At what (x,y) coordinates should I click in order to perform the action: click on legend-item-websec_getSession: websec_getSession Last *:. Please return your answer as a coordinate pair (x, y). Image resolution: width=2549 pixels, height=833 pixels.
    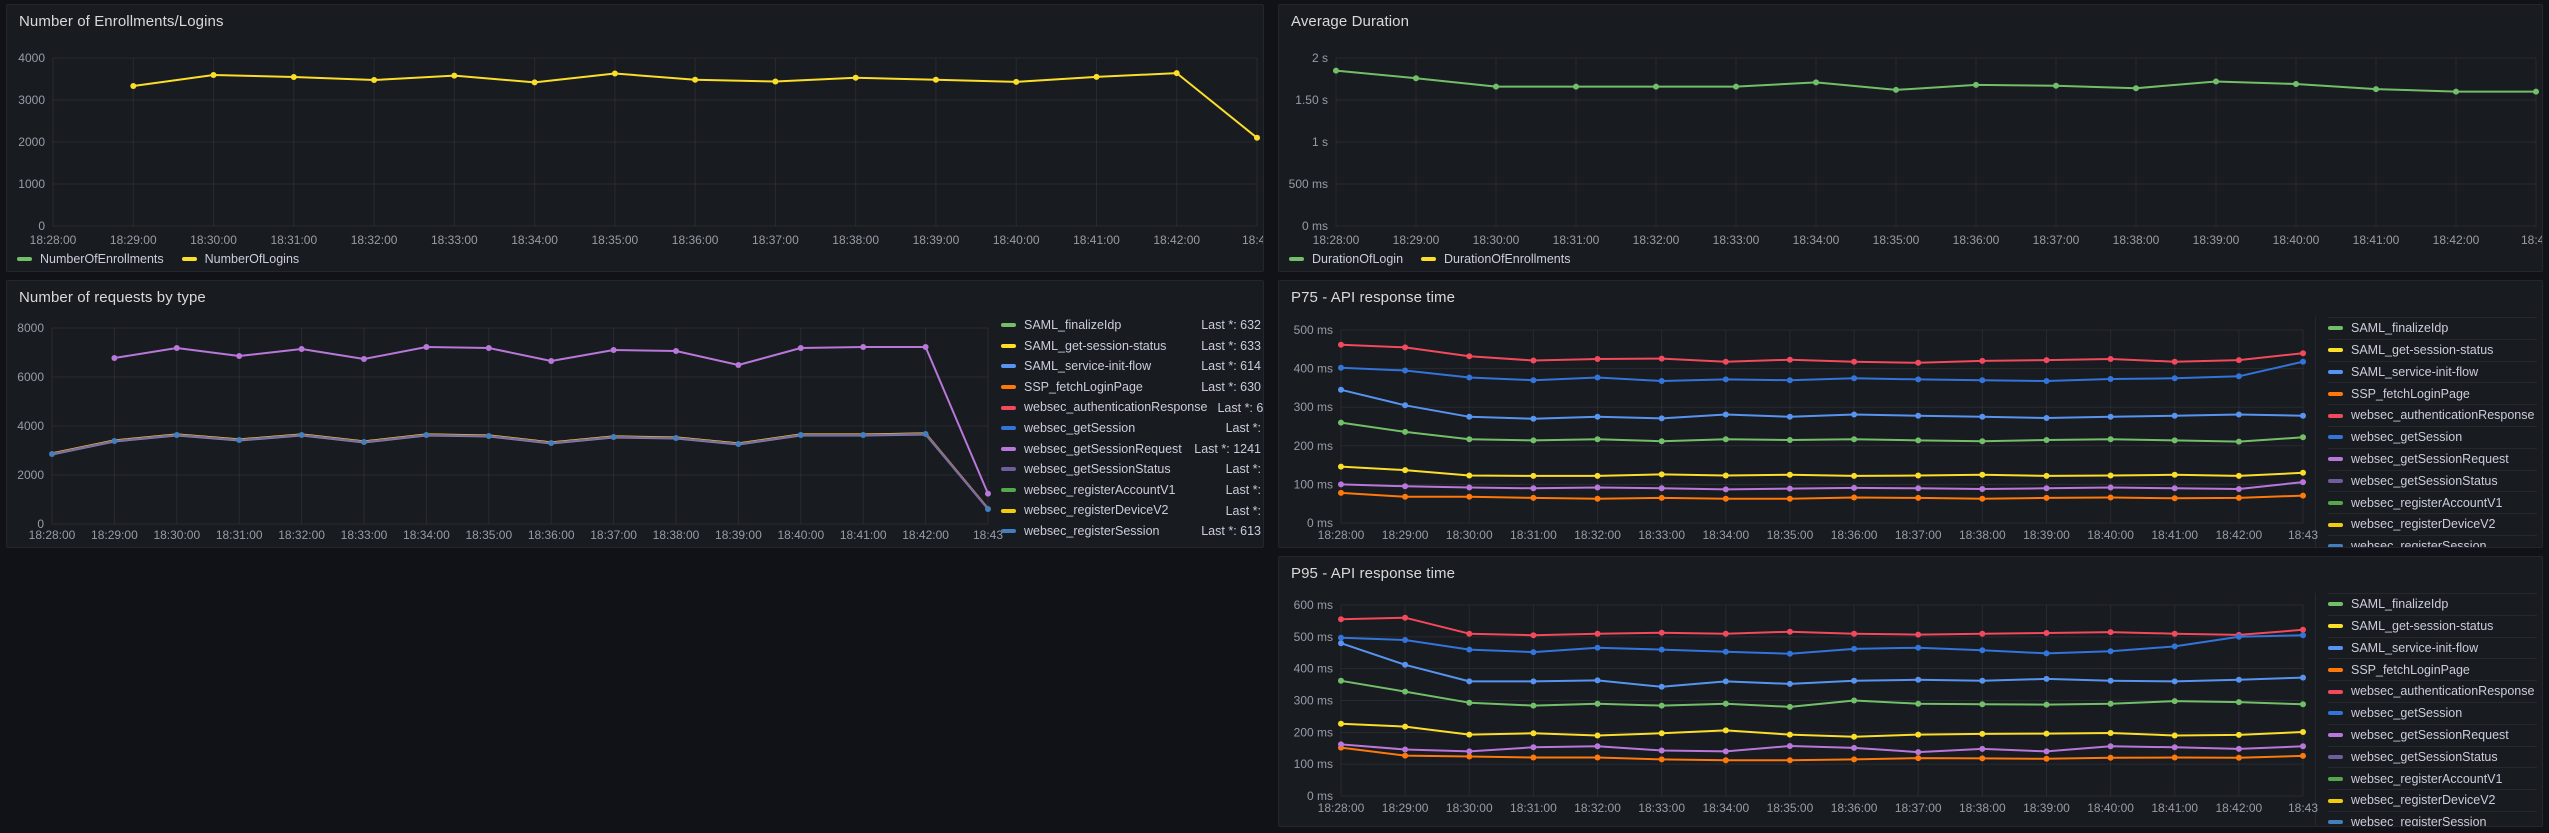
    Looking at the image, I should click on (1131, 428).